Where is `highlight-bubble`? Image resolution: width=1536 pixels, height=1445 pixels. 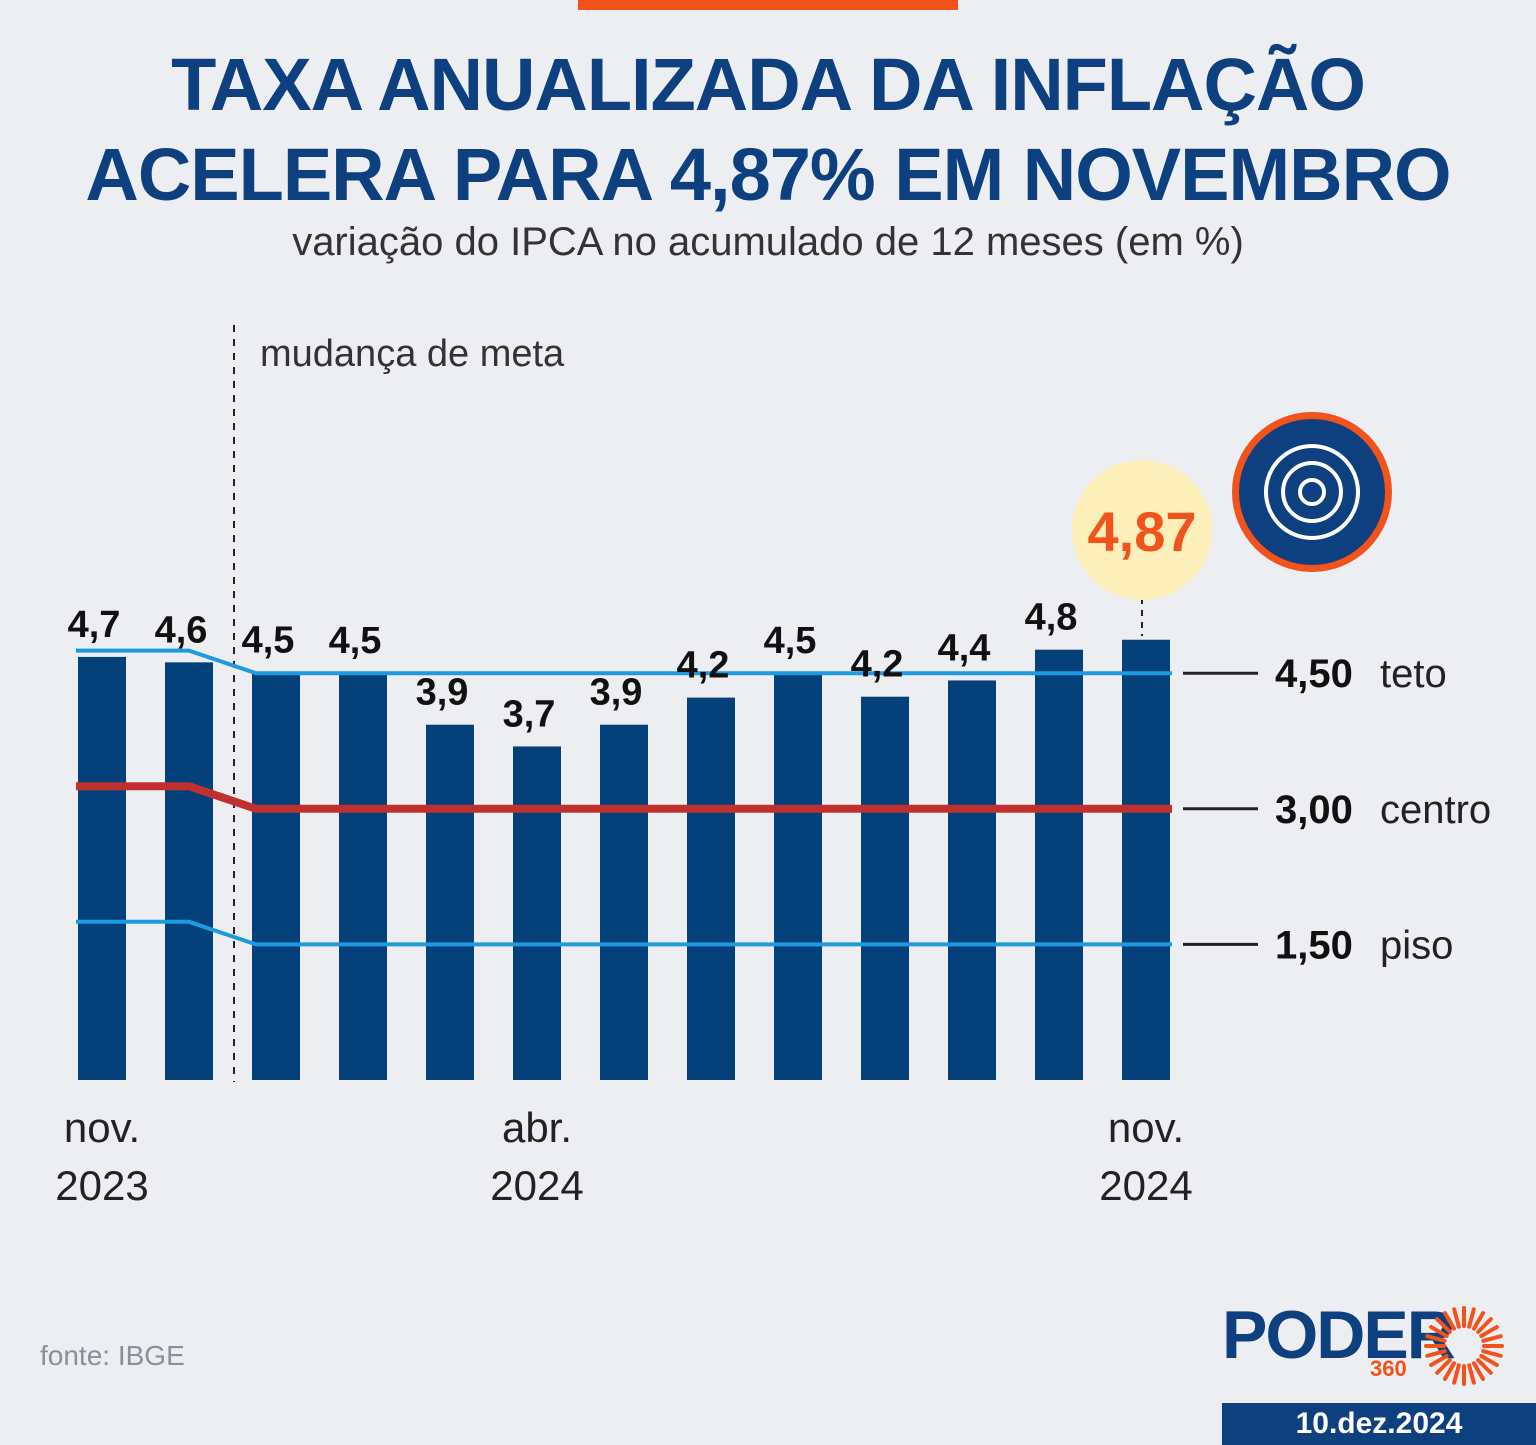
highlight-bubble is located at coordinates (1142, 530).